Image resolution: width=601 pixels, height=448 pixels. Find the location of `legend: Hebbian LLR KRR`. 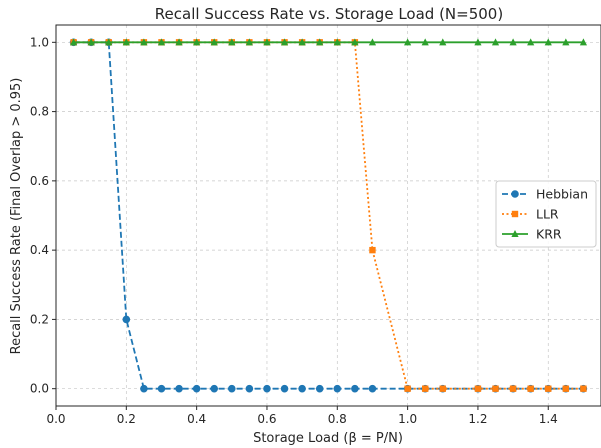

legend: Hebbian LLR KRR is located at coordinates (546, 214).